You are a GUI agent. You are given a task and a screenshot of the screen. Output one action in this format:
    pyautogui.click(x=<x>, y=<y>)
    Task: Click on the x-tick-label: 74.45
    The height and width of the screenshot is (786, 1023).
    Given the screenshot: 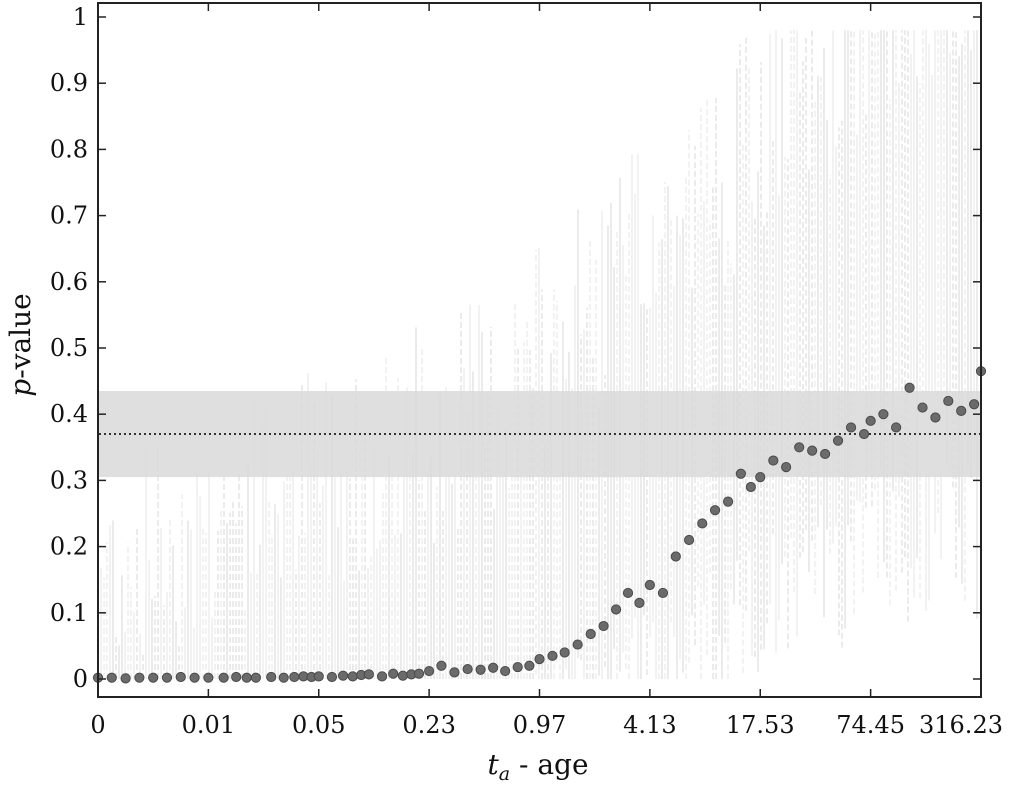 What is the action you would take?
    pyautogui.click(x=870, y=725)
    